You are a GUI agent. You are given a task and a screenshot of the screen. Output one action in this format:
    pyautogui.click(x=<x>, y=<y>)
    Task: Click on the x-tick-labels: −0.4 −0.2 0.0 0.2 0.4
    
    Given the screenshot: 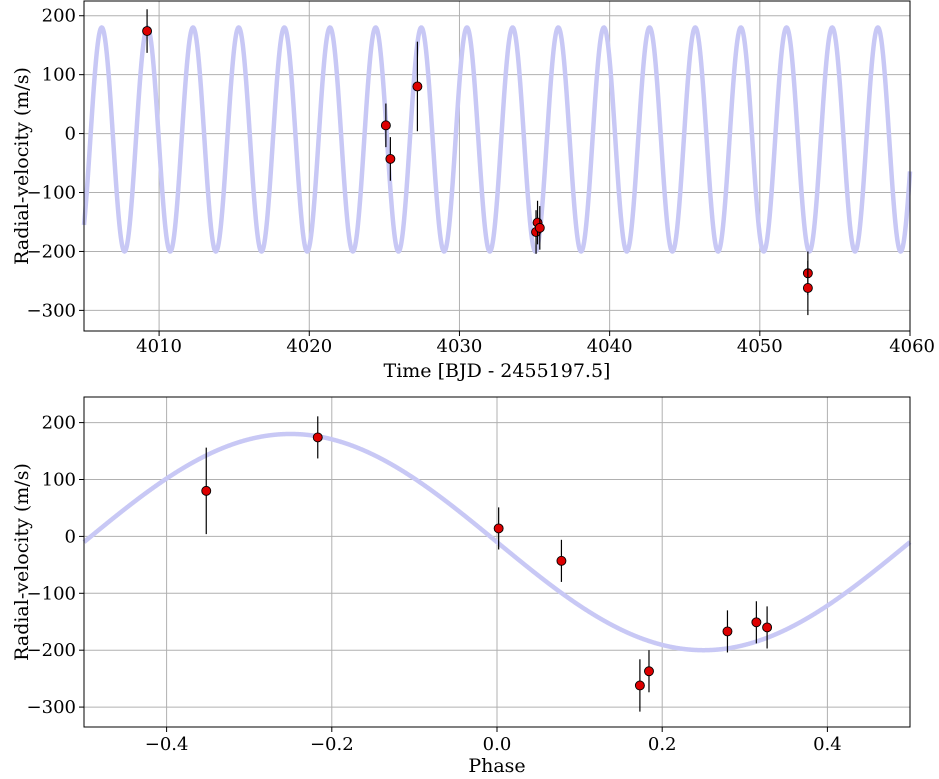 What is the action you would take?
    pyautogui.click(x=493, y=741)
    